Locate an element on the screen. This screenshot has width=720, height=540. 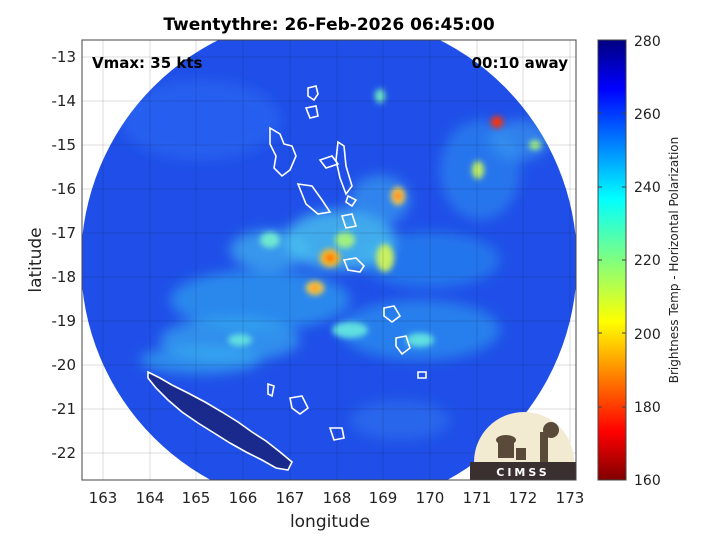
y-tick-label: -22 is located at coordinates (64, 453).